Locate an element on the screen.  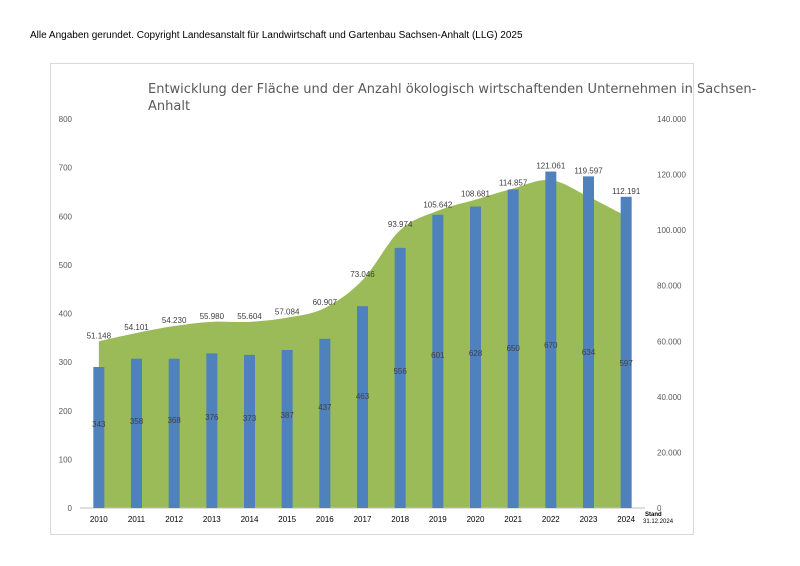
area-data-label: 51.148 is located at coordinates (99, 335).